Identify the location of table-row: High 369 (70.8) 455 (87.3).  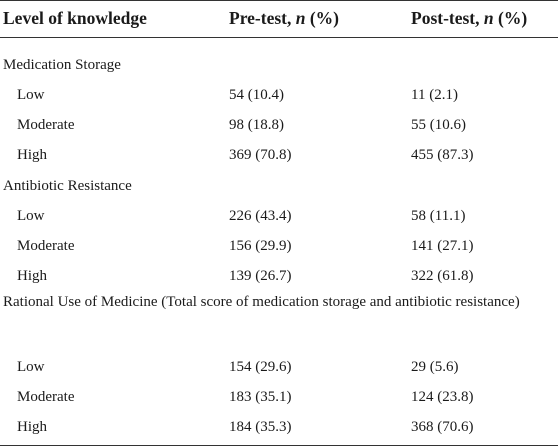
(279, 155).